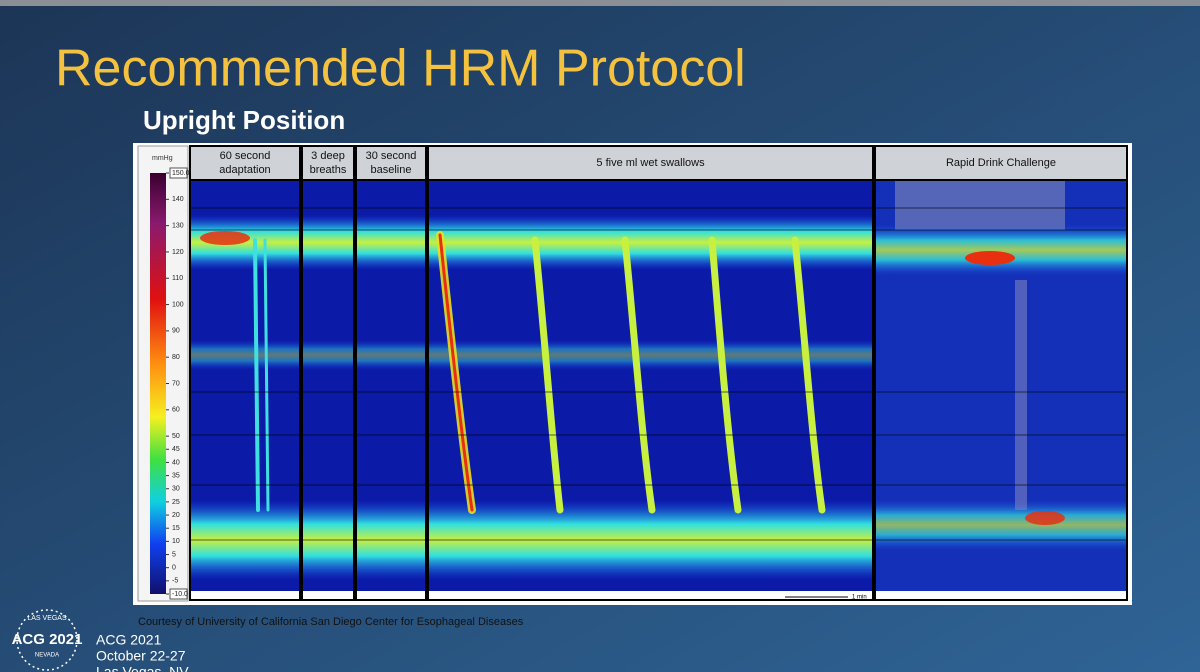  What do you see at coordinates (47, 618) in the screenshot?
I see `logo-top: LAS VEGAS` at bounding box center [47, 618].